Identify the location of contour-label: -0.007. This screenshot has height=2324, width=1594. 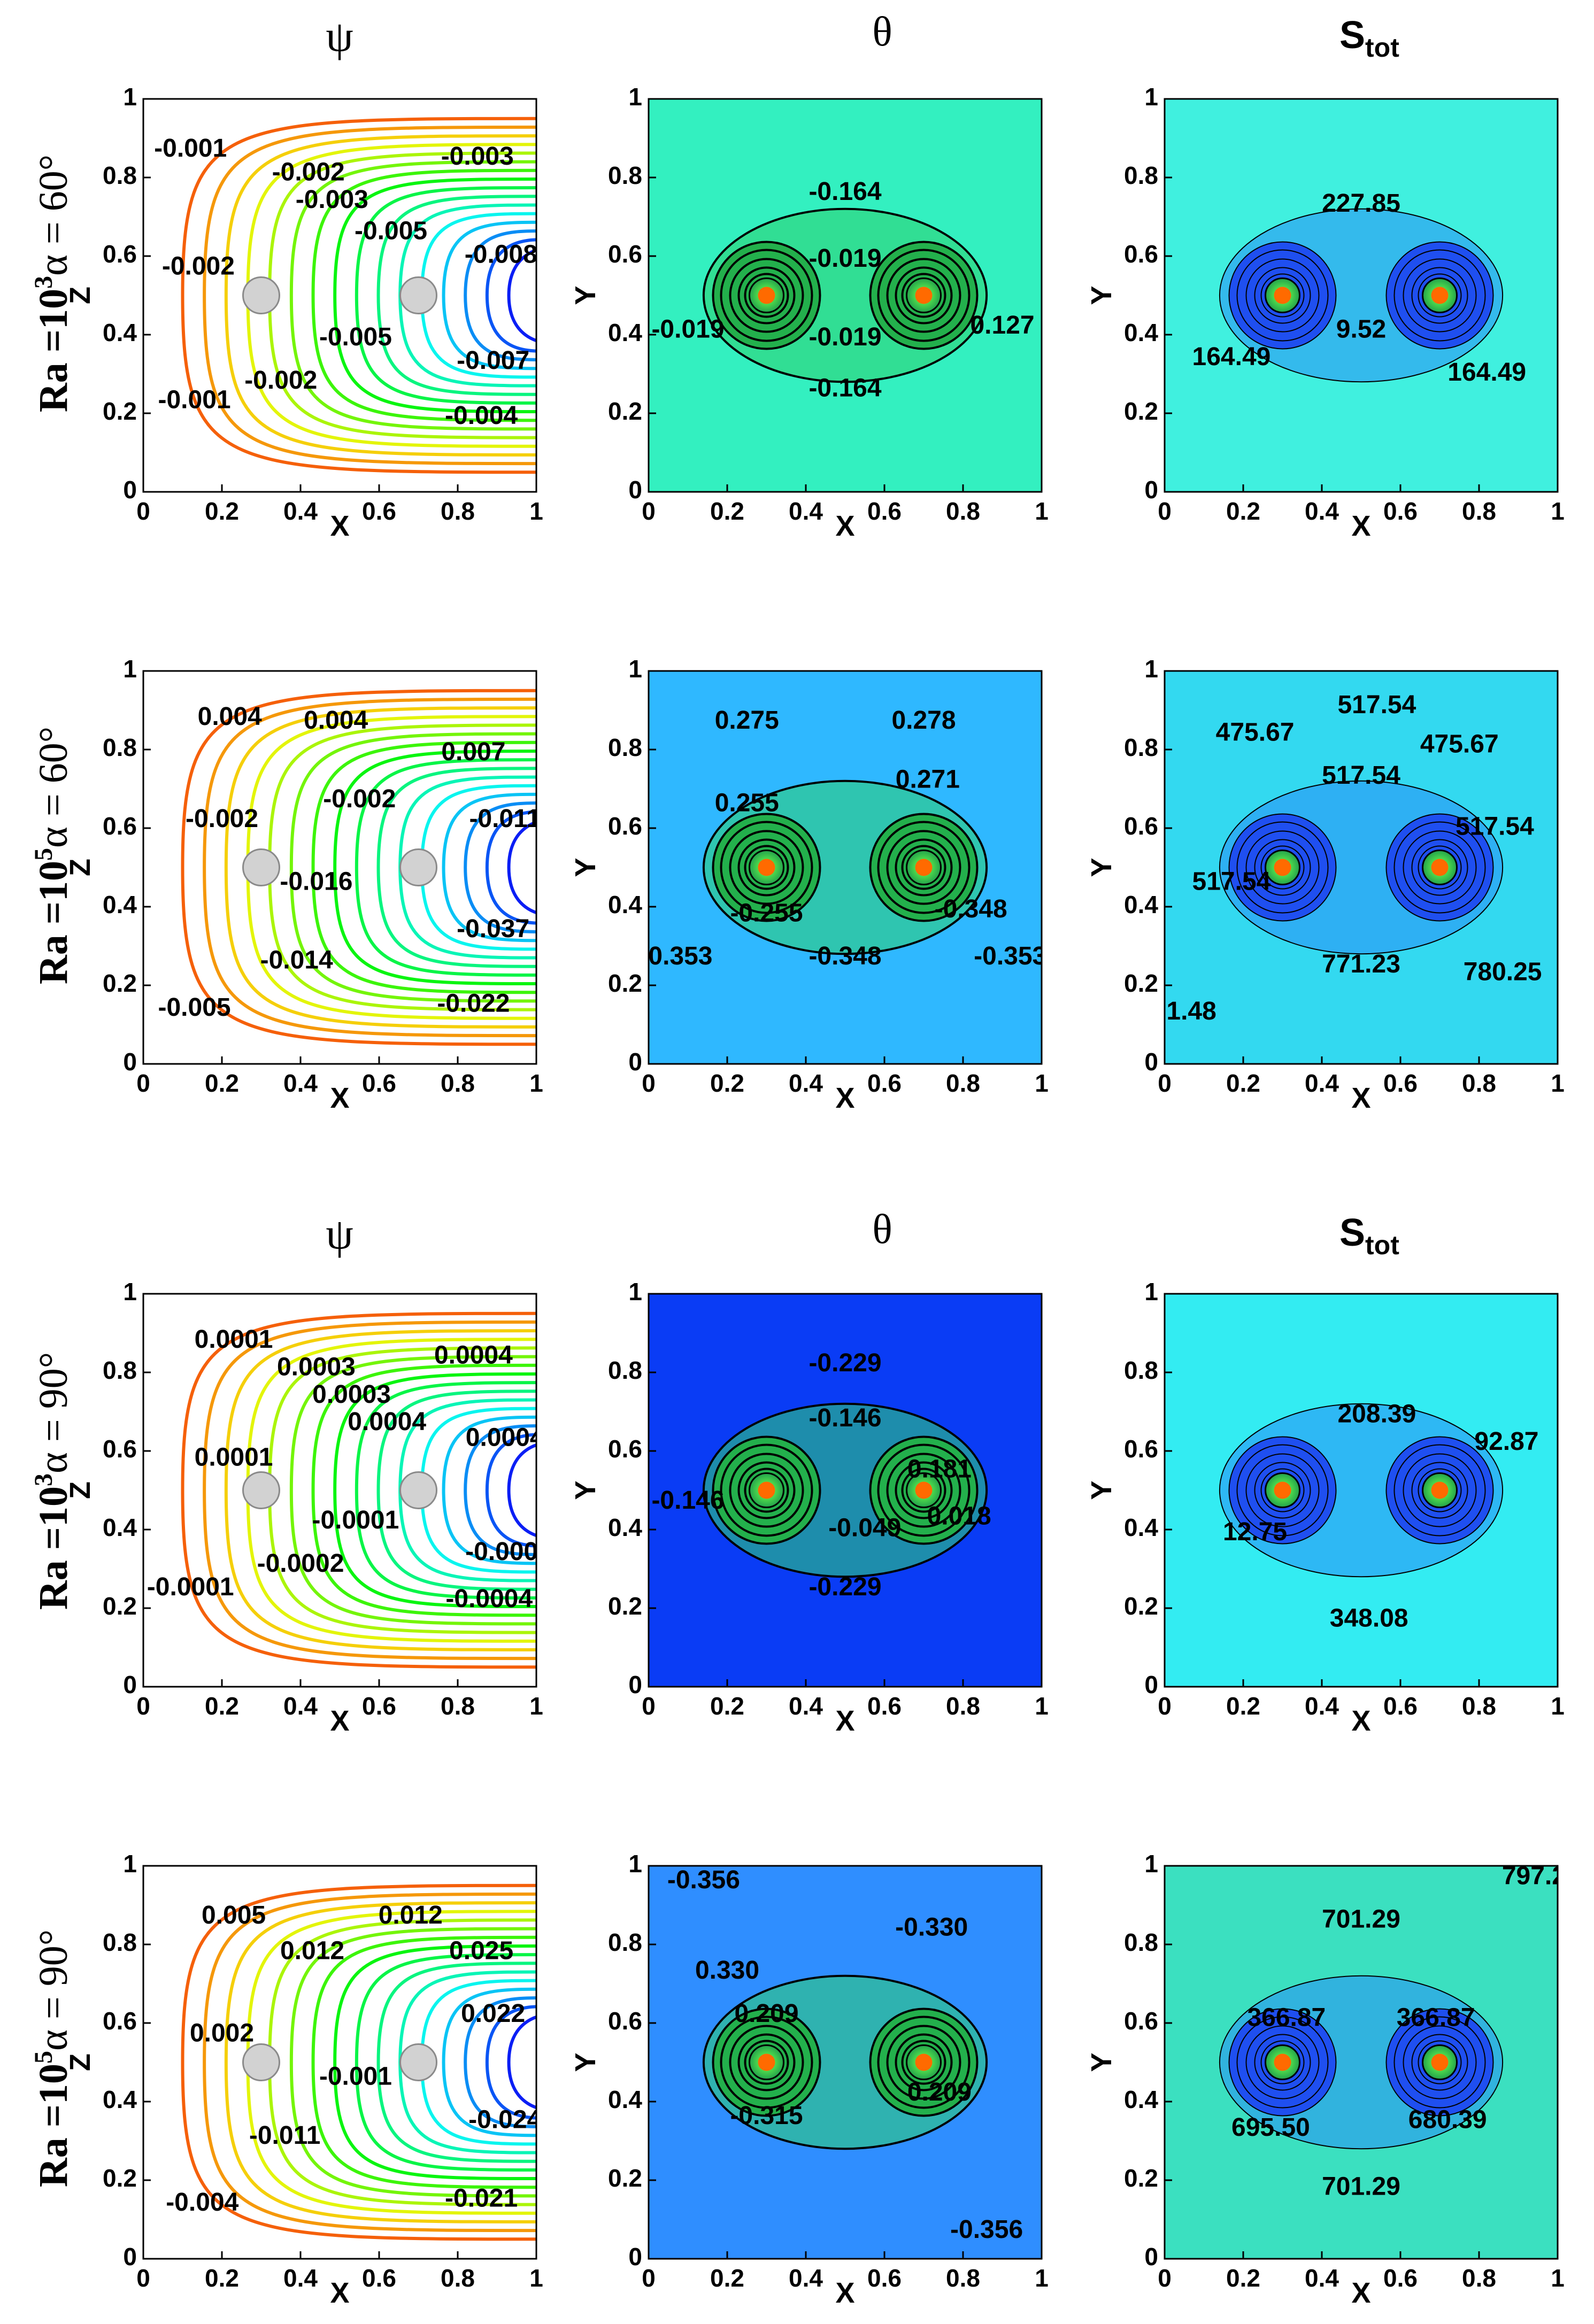
(493, 360).